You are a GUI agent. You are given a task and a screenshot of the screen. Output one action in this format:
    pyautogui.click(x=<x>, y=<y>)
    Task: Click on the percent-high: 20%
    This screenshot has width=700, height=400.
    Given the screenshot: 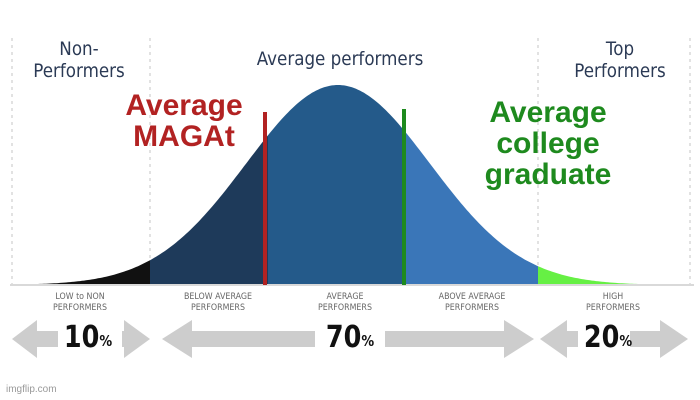 What is the action you would take?
    pyautogui.click(x=608, y=338)
    